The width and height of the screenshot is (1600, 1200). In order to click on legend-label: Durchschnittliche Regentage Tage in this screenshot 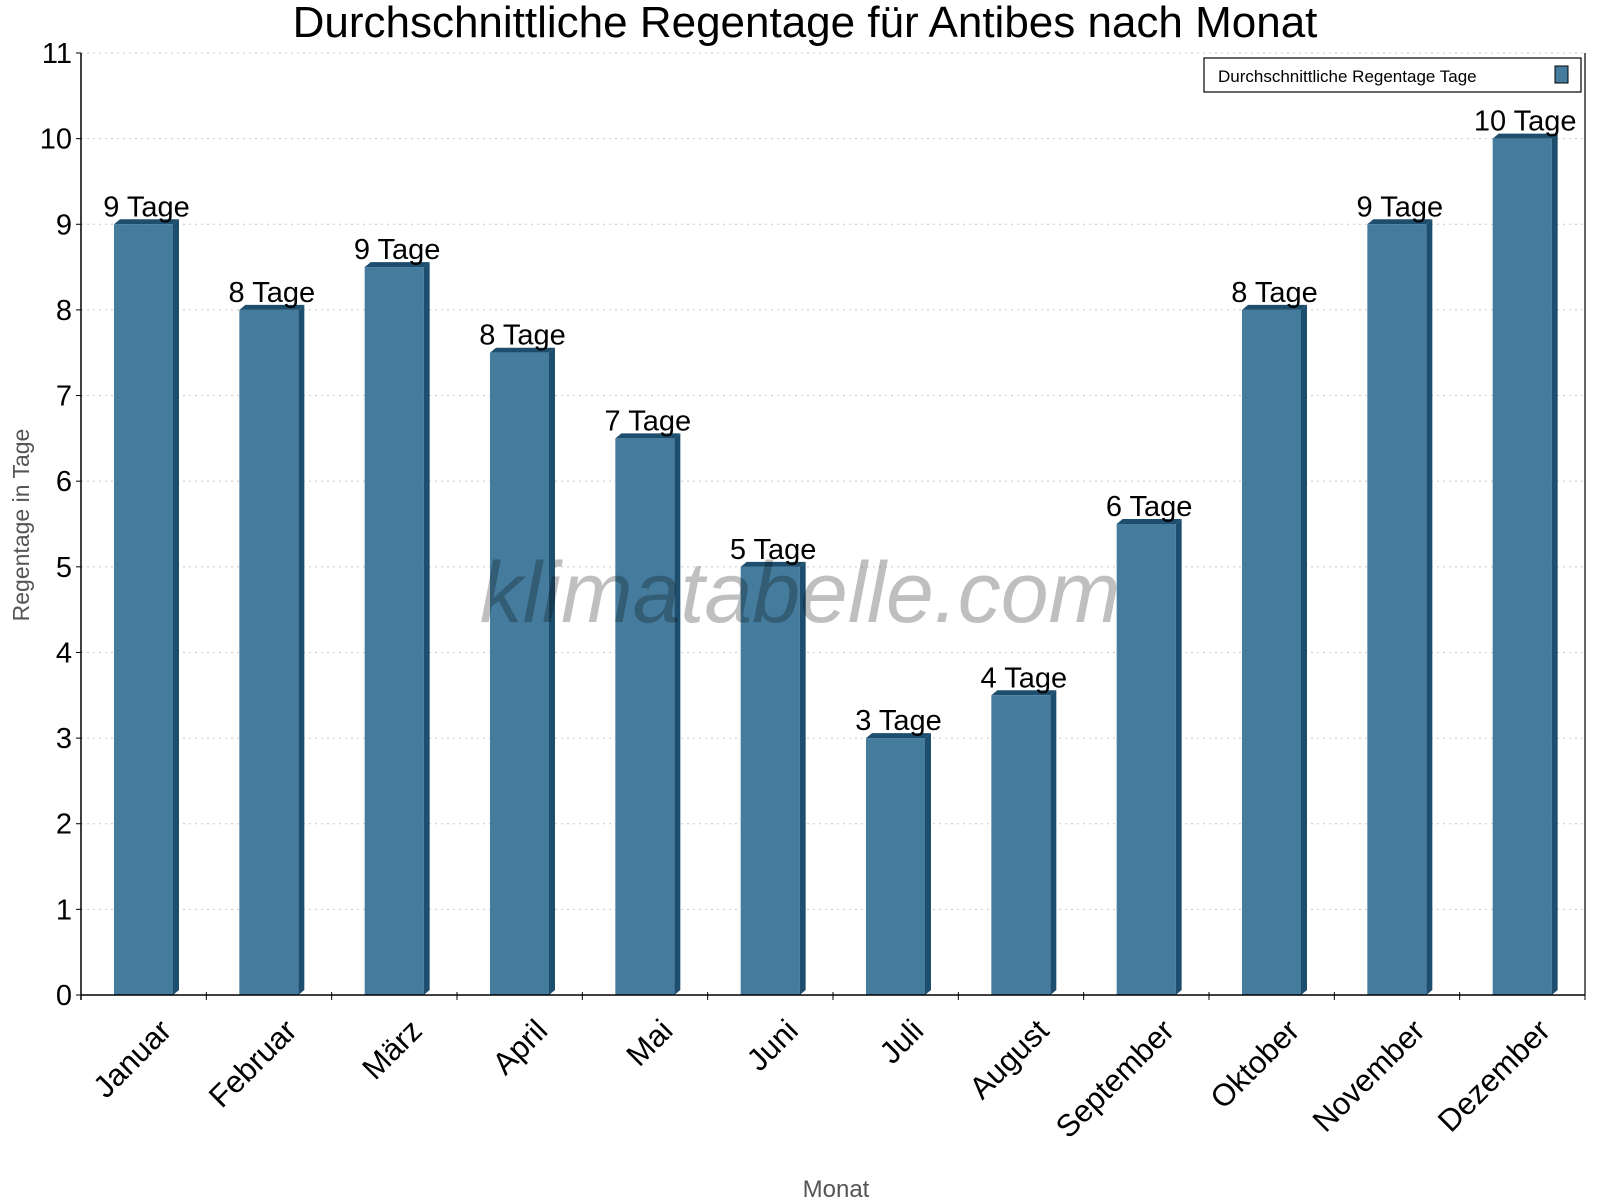, I will do `click(1347, 76)`.